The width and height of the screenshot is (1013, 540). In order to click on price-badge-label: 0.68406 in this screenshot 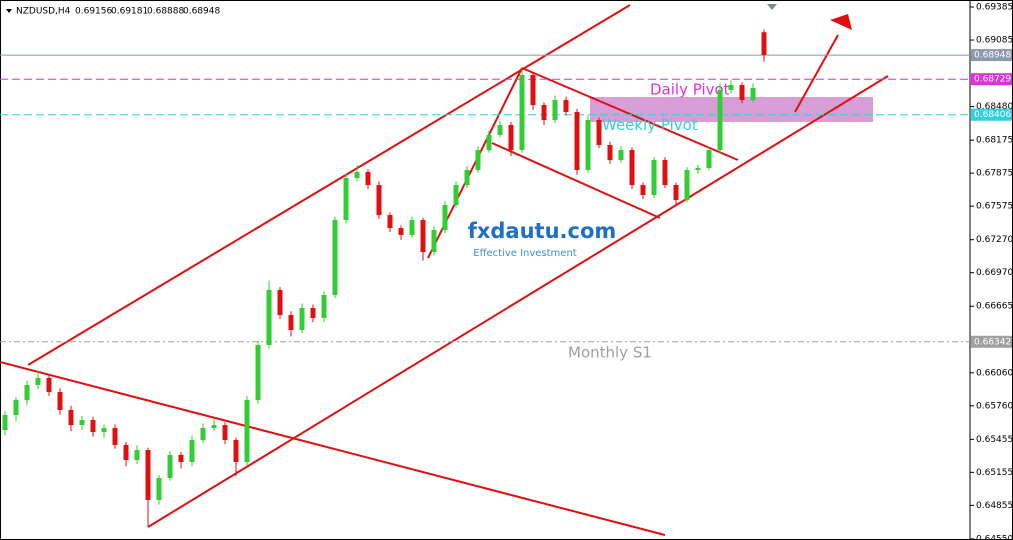, I will do `click(992, 115)`.